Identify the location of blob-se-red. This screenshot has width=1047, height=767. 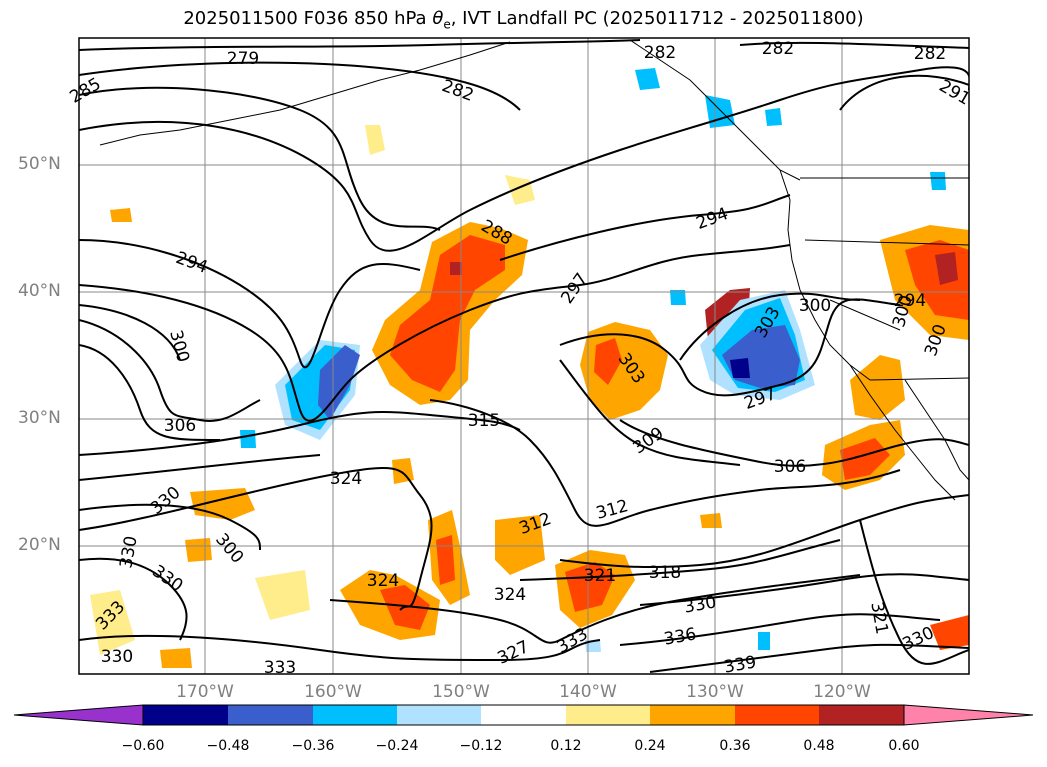
(949, 632).